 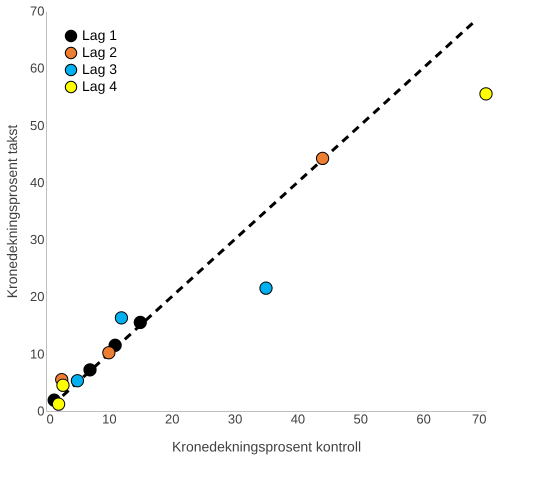 I want to click on y-tick-label: 30, so click(x=37, y=240).